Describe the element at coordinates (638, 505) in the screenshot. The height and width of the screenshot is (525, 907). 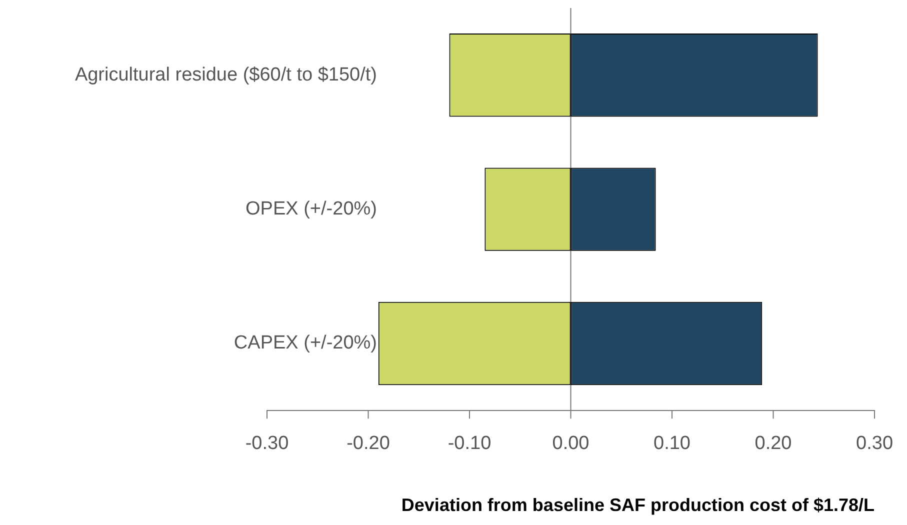
I see `x-axis-title: Deviation from baseline SAF production cost of $1.78/L` at that location.